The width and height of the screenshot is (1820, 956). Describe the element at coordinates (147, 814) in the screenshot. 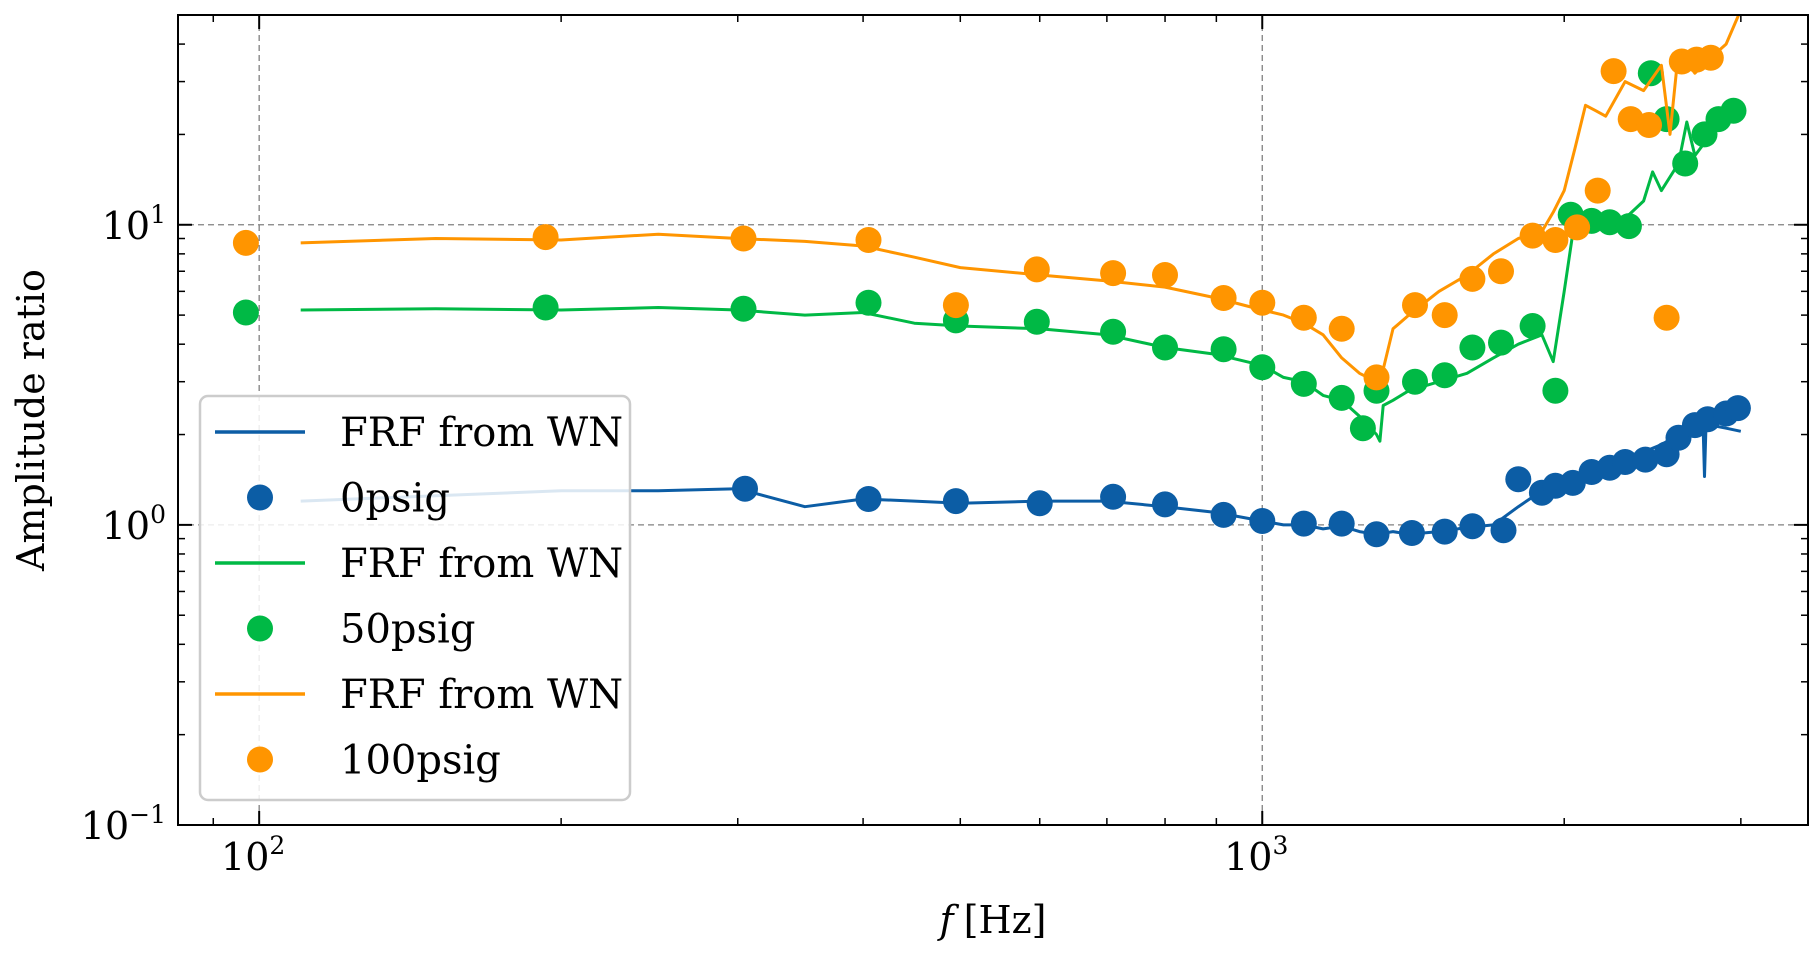

I see `y-tick-exp: −1` at that location.